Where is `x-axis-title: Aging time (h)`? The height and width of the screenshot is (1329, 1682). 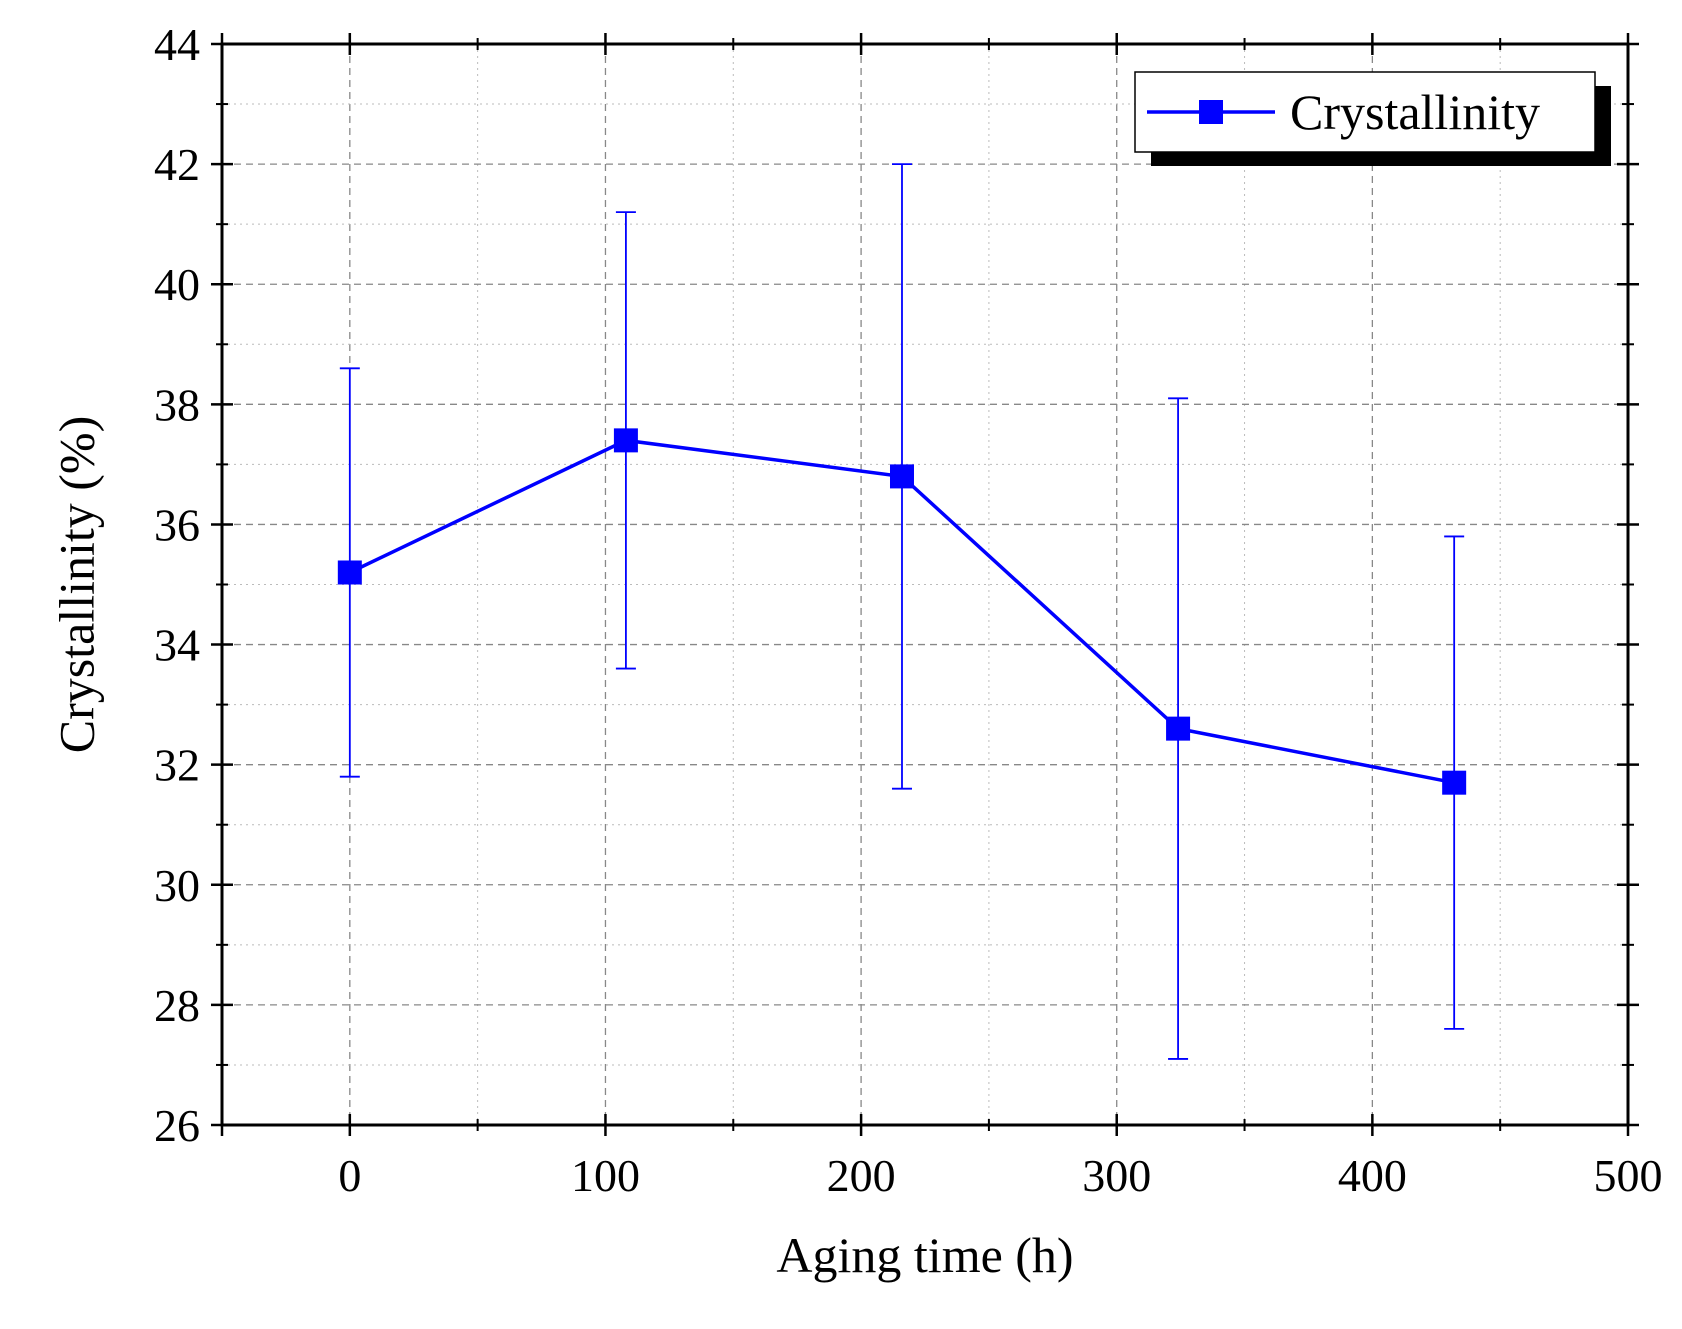
x-axis-title: Aging time (h) is located at coordinates (924, 1255).